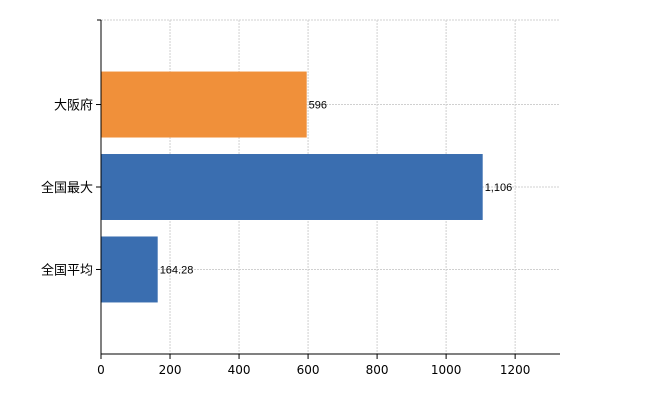 Image resolution: width=650 pixels, height=400 pixels. I want to click on x-tick-label: 800, so click(377, 370).